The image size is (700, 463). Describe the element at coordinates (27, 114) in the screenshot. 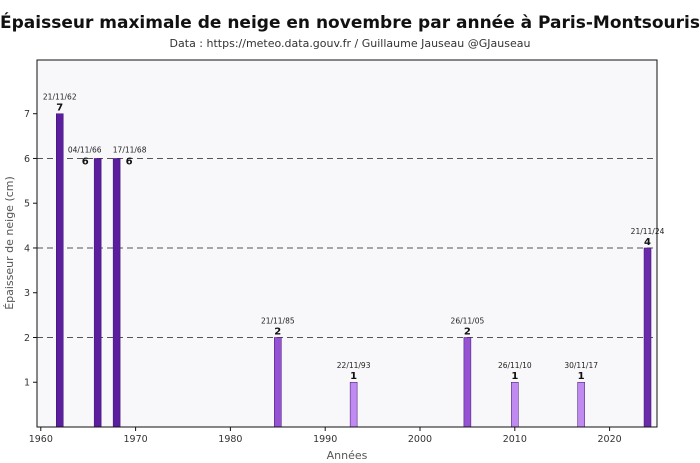

I see `y-tick-label: 7` at that location.